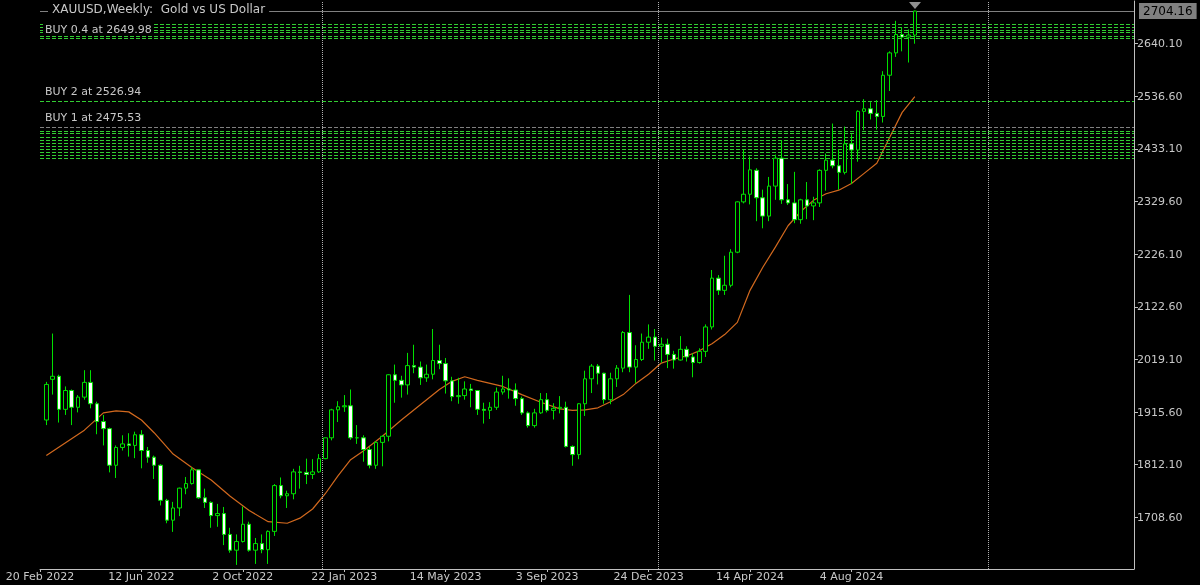 This screenshot has width=1200, height=585. What do you see at coordinates (1160, 254) in the screenshot?
I see `y-tick-label: 2226.10` at bounding box center [1160, 254].